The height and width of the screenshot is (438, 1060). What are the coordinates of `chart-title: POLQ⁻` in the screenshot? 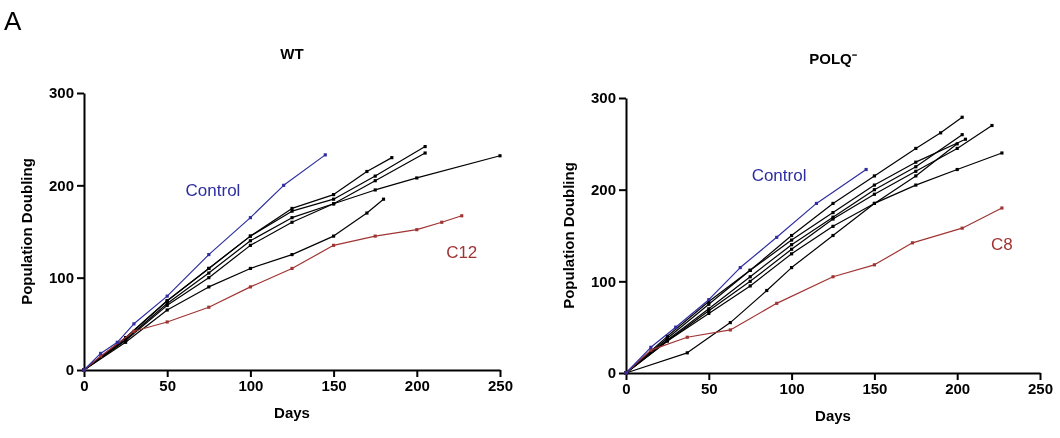 It's located at (833, 58).